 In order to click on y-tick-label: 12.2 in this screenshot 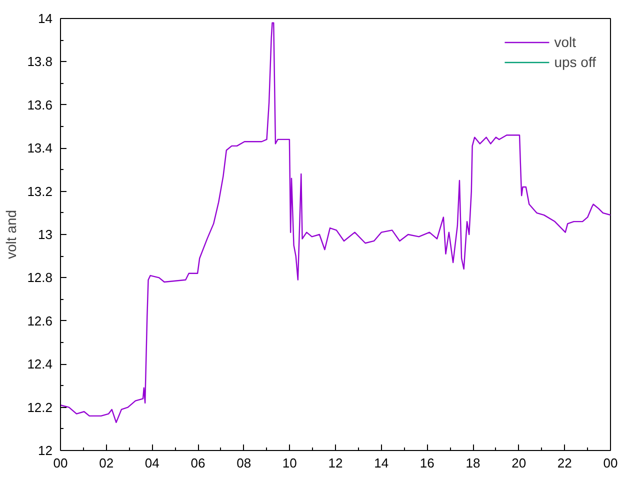, I will do `click(40, 407)`.